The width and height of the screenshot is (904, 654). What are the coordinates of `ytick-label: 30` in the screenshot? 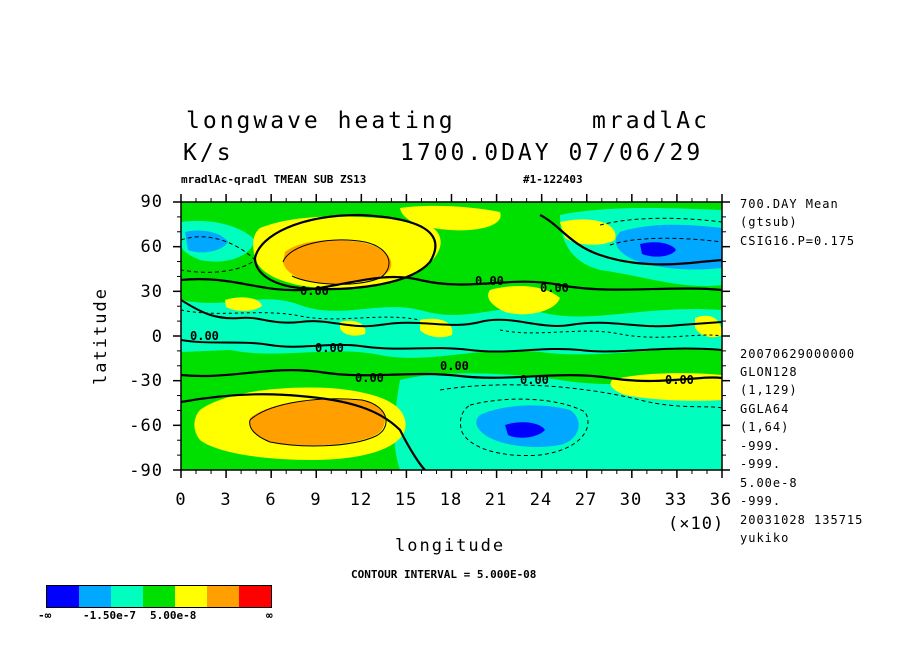 It's located at (151, 292).